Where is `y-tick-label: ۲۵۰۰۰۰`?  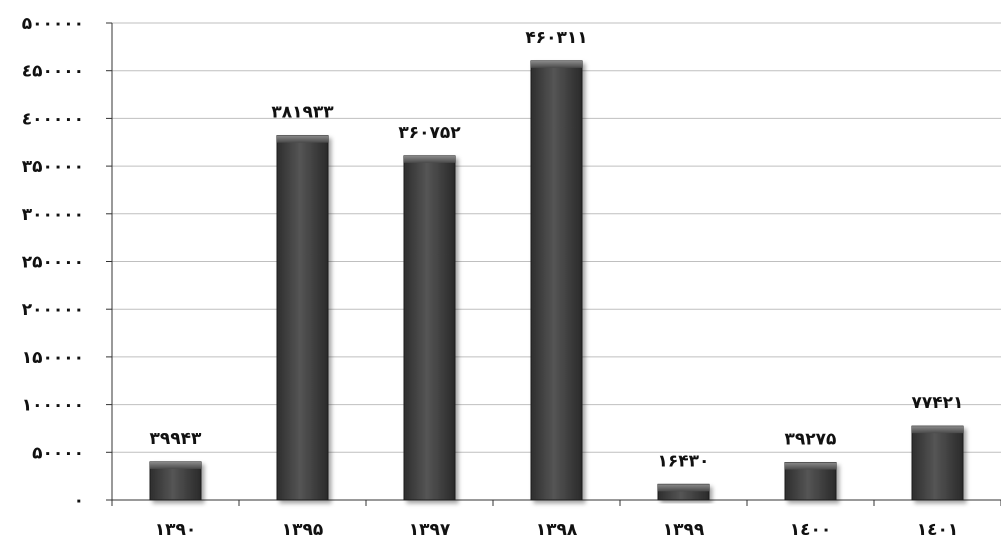
y-tick-label: ۲۵۰۰۰۰ is located at coordinates (53, 263).